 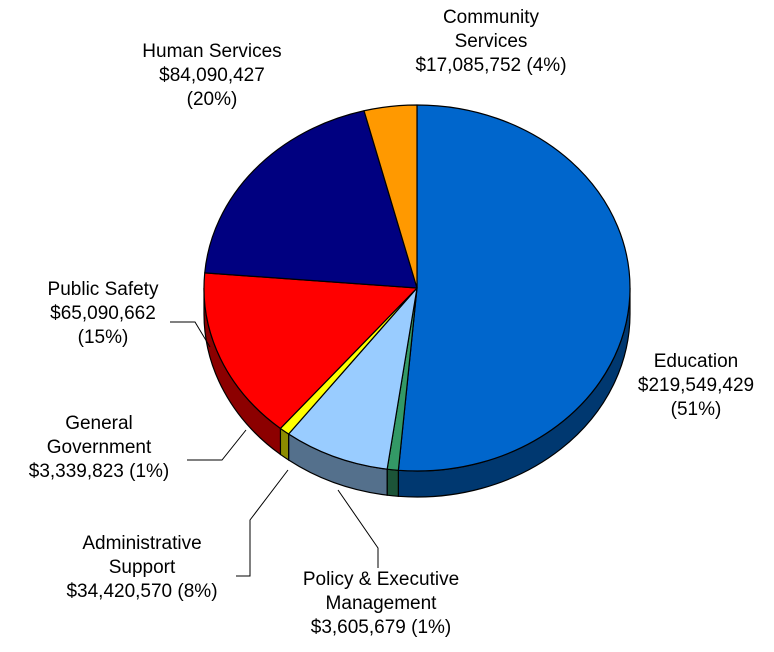 I want to click on slice-side-policy-executive-management, so click(x=392, y=482).